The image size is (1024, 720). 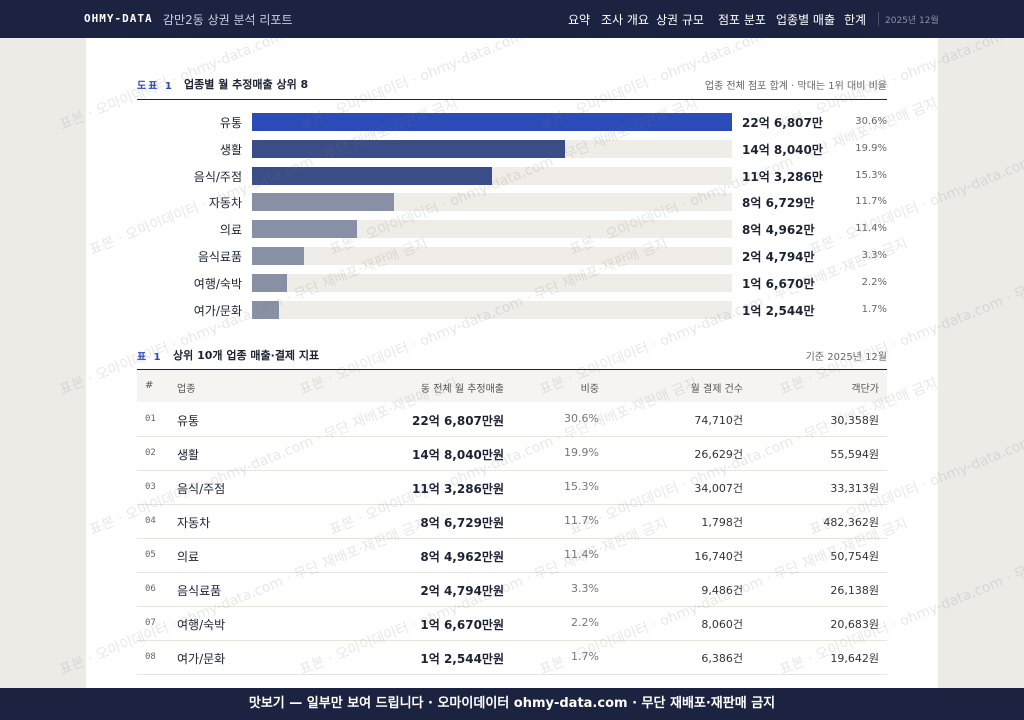 What do you see at coordinates (778, 230) in the screenshot?
I see `bar-value: 8억 4,962만` at bounding box center [778, 230].